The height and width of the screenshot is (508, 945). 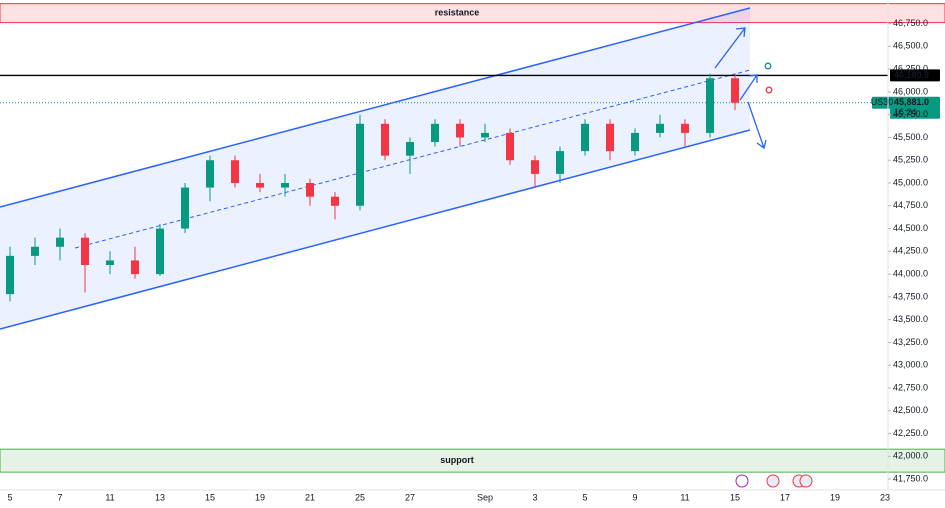 What do you see at coordinates (910, 205) in the screenshot?
I see `y-tick-label: 44,750.0` at bounding box center [910, 205].